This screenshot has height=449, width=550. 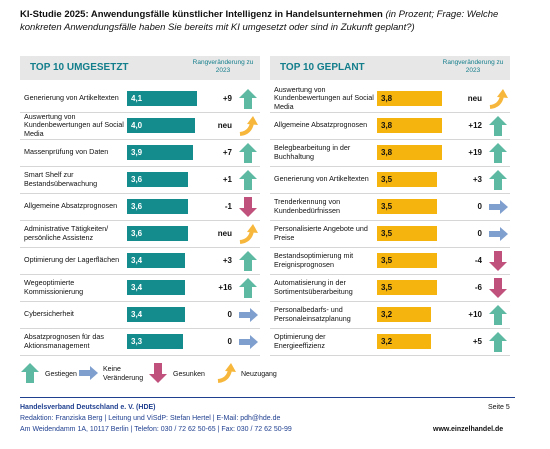 What do you see at coordinates (137, 341) in the screenshot?
I see `bar-value: 3,3` at bounding box center [137, 341].